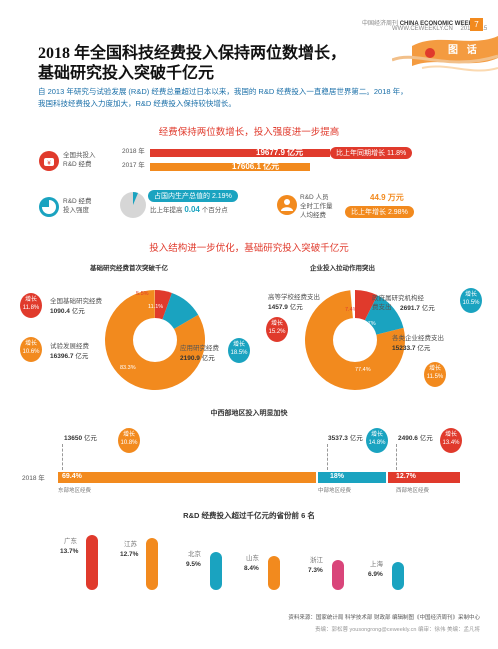 This screenshot has height=649, width=498. I want to click on bar-2018, so click(240, 153).